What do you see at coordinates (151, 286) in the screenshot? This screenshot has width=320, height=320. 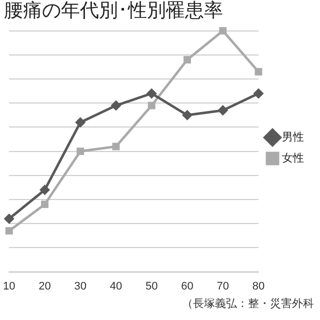 I see `x-tick-label: 50` at bounding box center [151, 286].